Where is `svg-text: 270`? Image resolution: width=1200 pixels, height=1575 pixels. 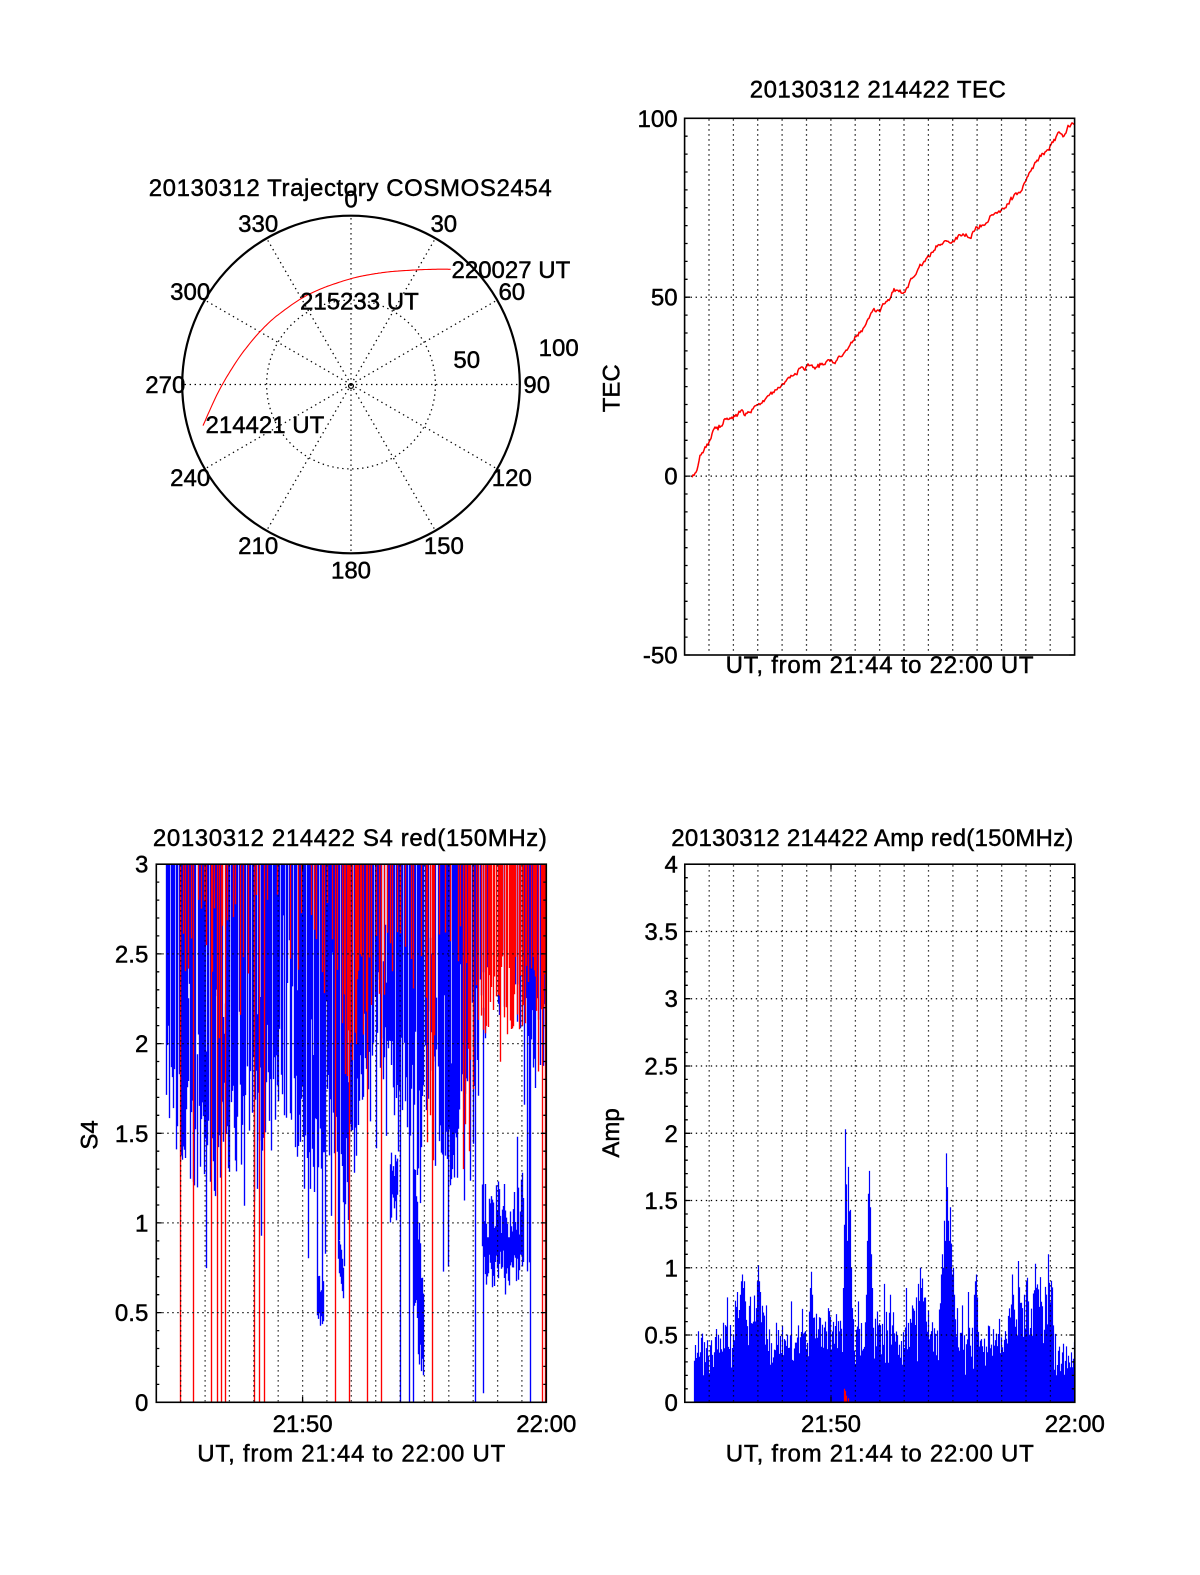 svg-text: 270 is located at coordinates (165, 385).